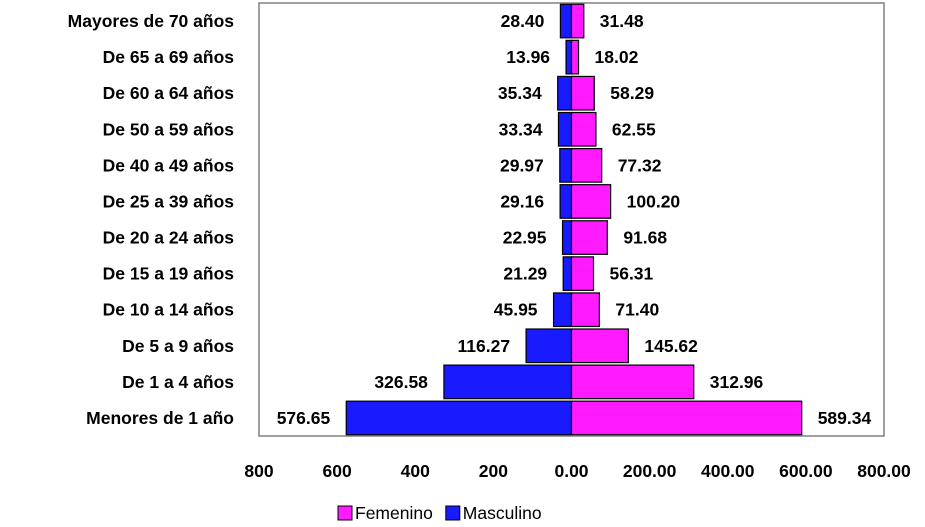  I want to click on category-label: De 25 a 39 años, so click(169, 201).